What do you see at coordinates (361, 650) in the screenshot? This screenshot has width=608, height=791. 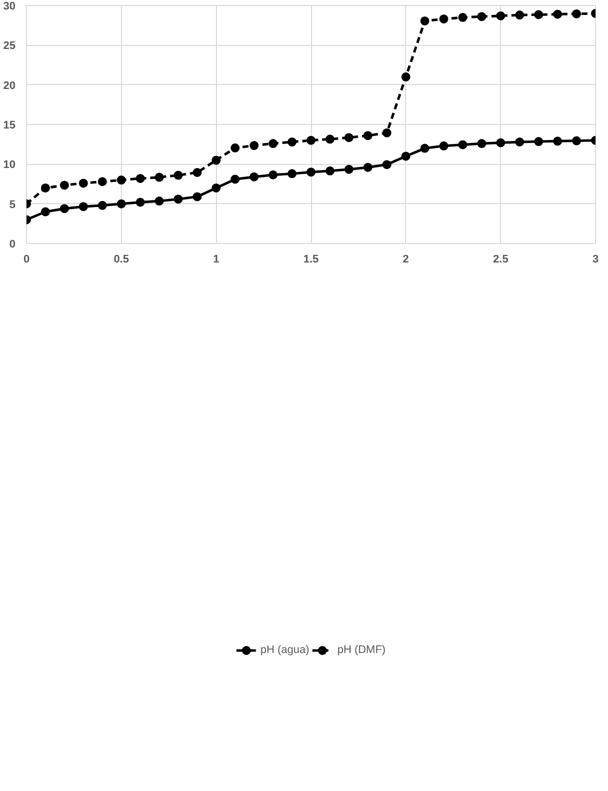 I see `legend-label: pH (DMF)` at bounding box center [361, 650].